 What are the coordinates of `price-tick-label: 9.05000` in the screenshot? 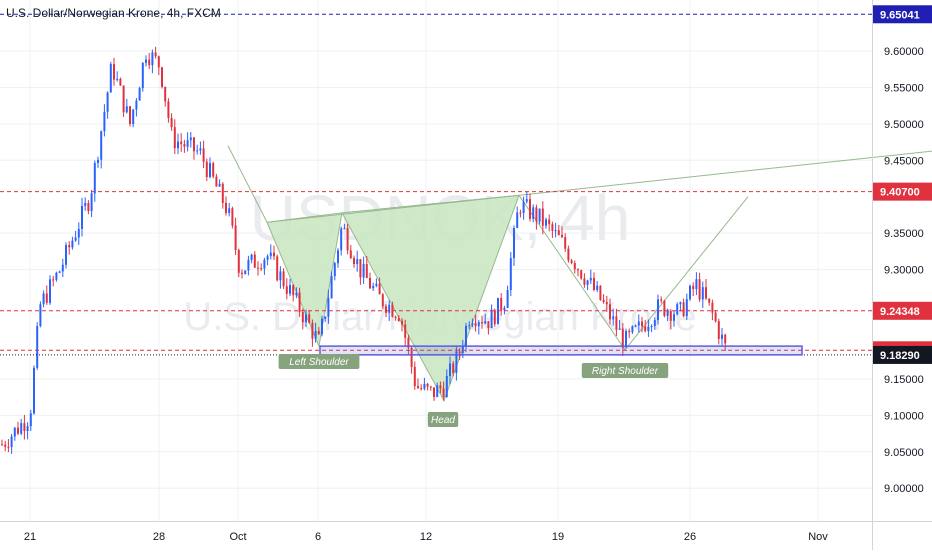 It's located at (904, 453).